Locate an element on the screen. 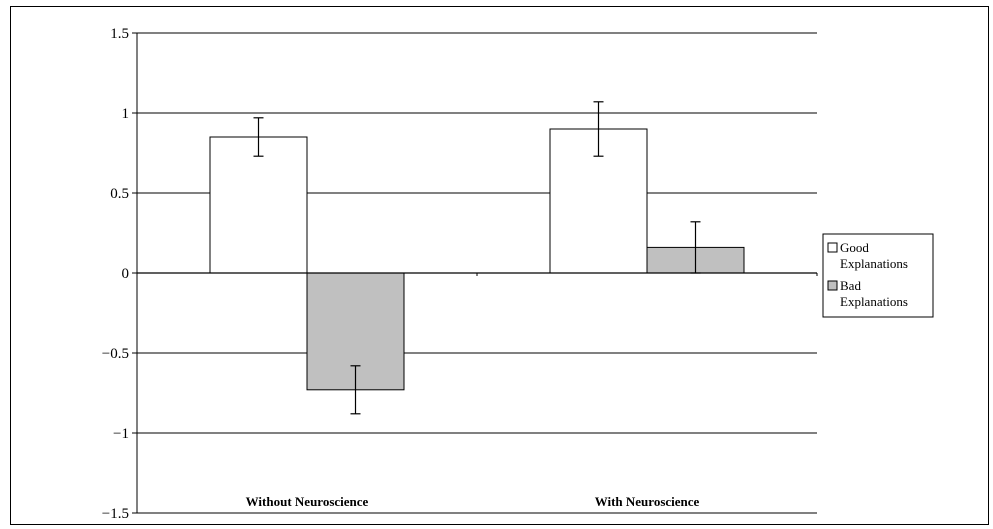 This screenshot has height=529, width=993. legend-box is located at coordinates (878, 275).